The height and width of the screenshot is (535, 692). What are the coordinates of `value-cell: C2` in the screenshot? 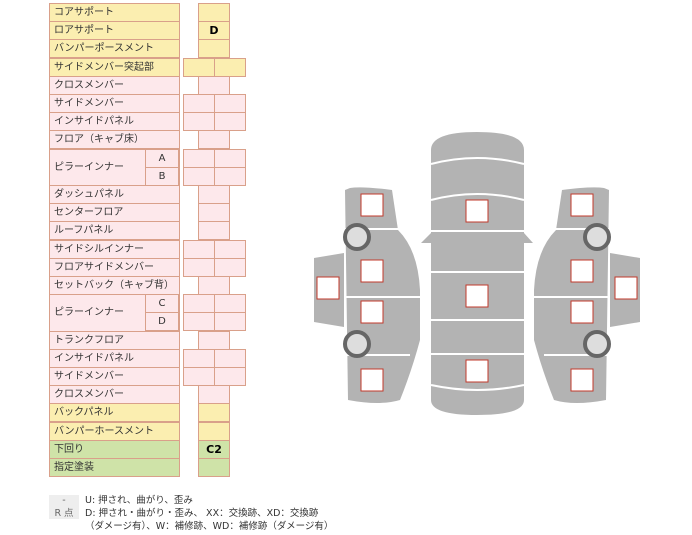 It's located at (214, 449).